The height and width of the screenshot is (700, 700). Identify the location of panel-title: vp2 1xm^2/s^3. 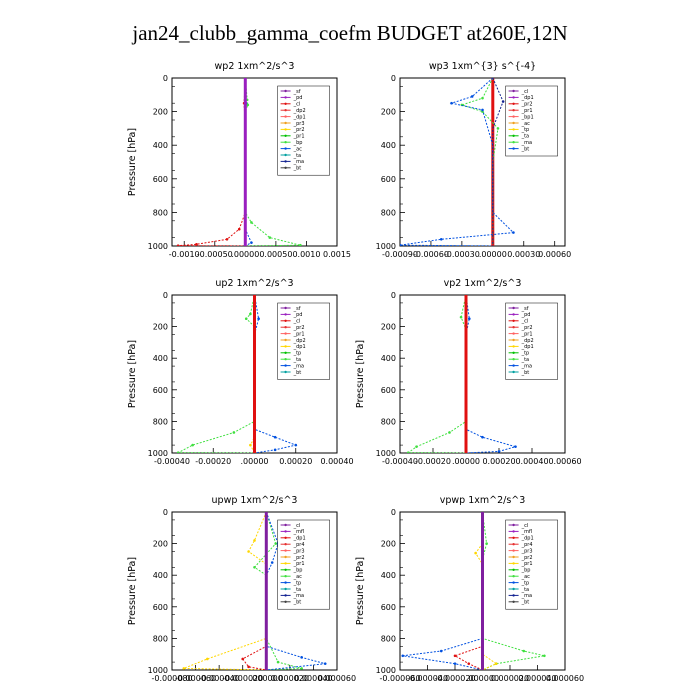
(483, 283).